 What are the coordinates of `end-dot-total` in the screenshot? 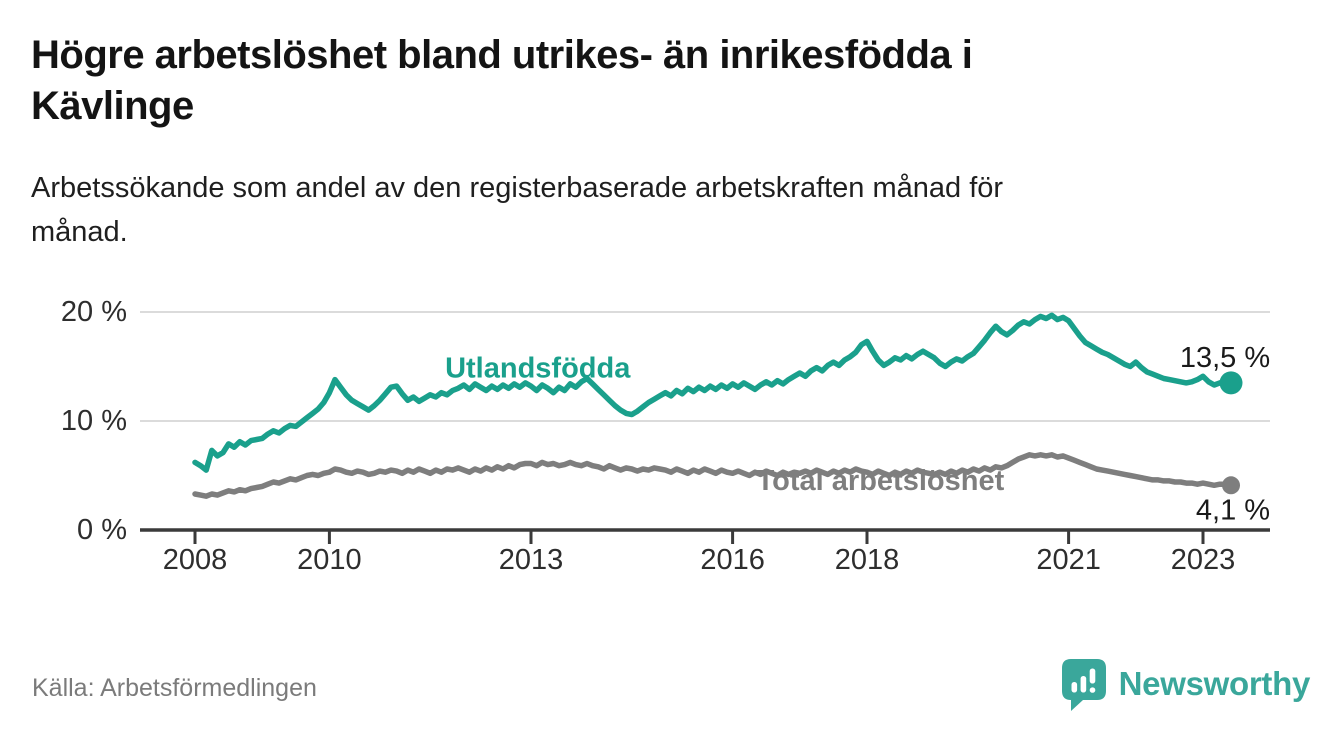 It's located at (1231, 485).